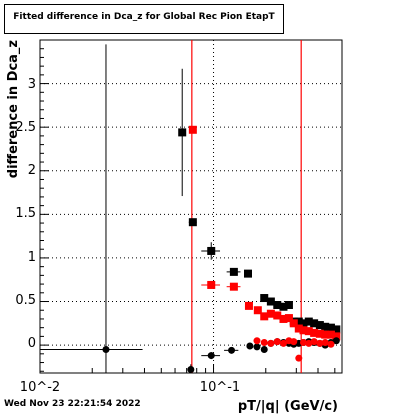 This screenshot has width=400, height=414. I want to click on x-axis-label: pT/|q| (GeV/c), so click(288, 406).